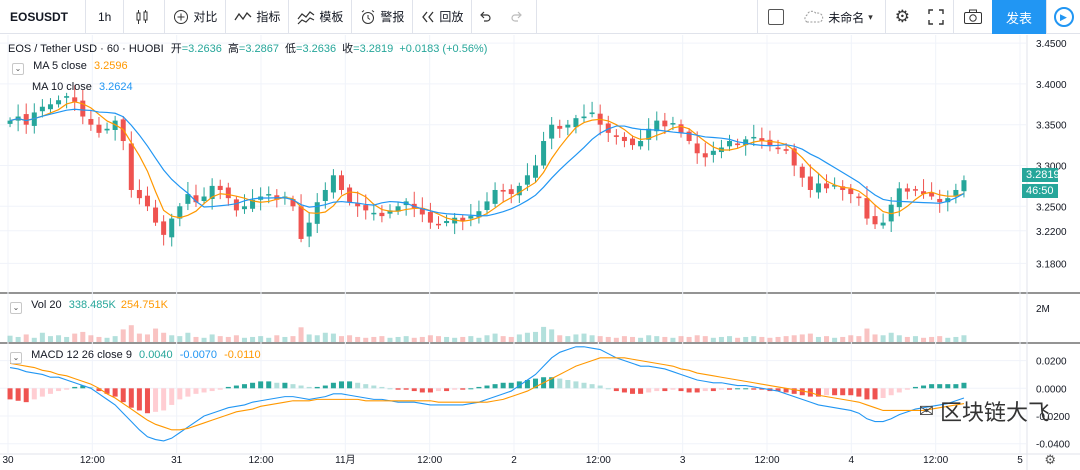 The width and height of the screenshot is (1080, 470). Describe the element at coordinates (368, 17) in the screenshot. I see `alarm-clock-icon` at that location.